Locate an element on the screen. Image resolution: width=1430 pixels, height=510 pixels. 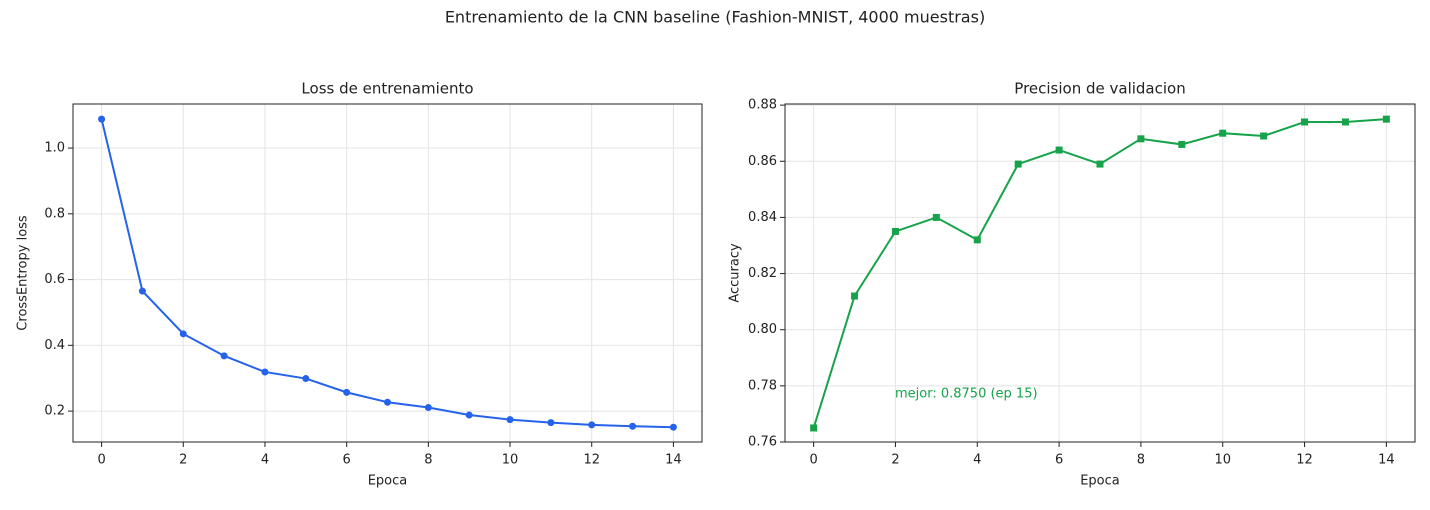
y-tick-label: 0.88 is located at coordinates (762, 105).